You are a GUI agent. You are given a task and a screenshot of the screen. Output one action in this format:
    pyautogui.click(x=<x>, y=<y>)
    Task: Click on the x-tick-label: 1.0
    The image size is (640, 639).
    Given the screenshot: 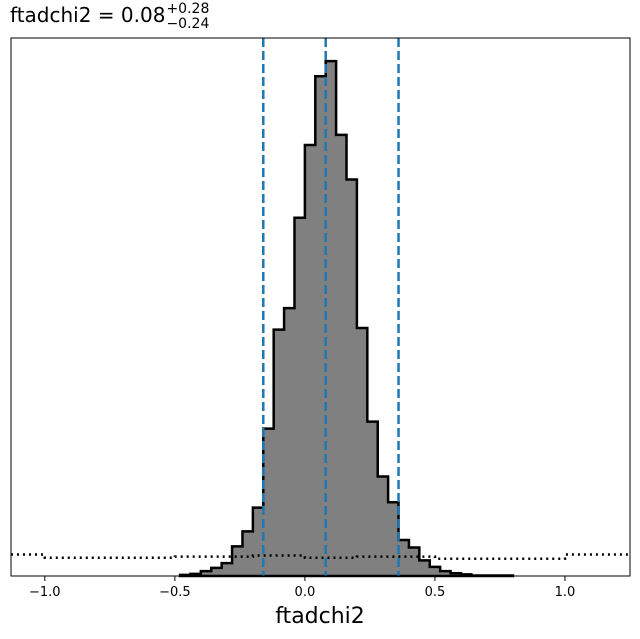 What is the action you would take?
    pyautogui.click(x=565, y=592)
    